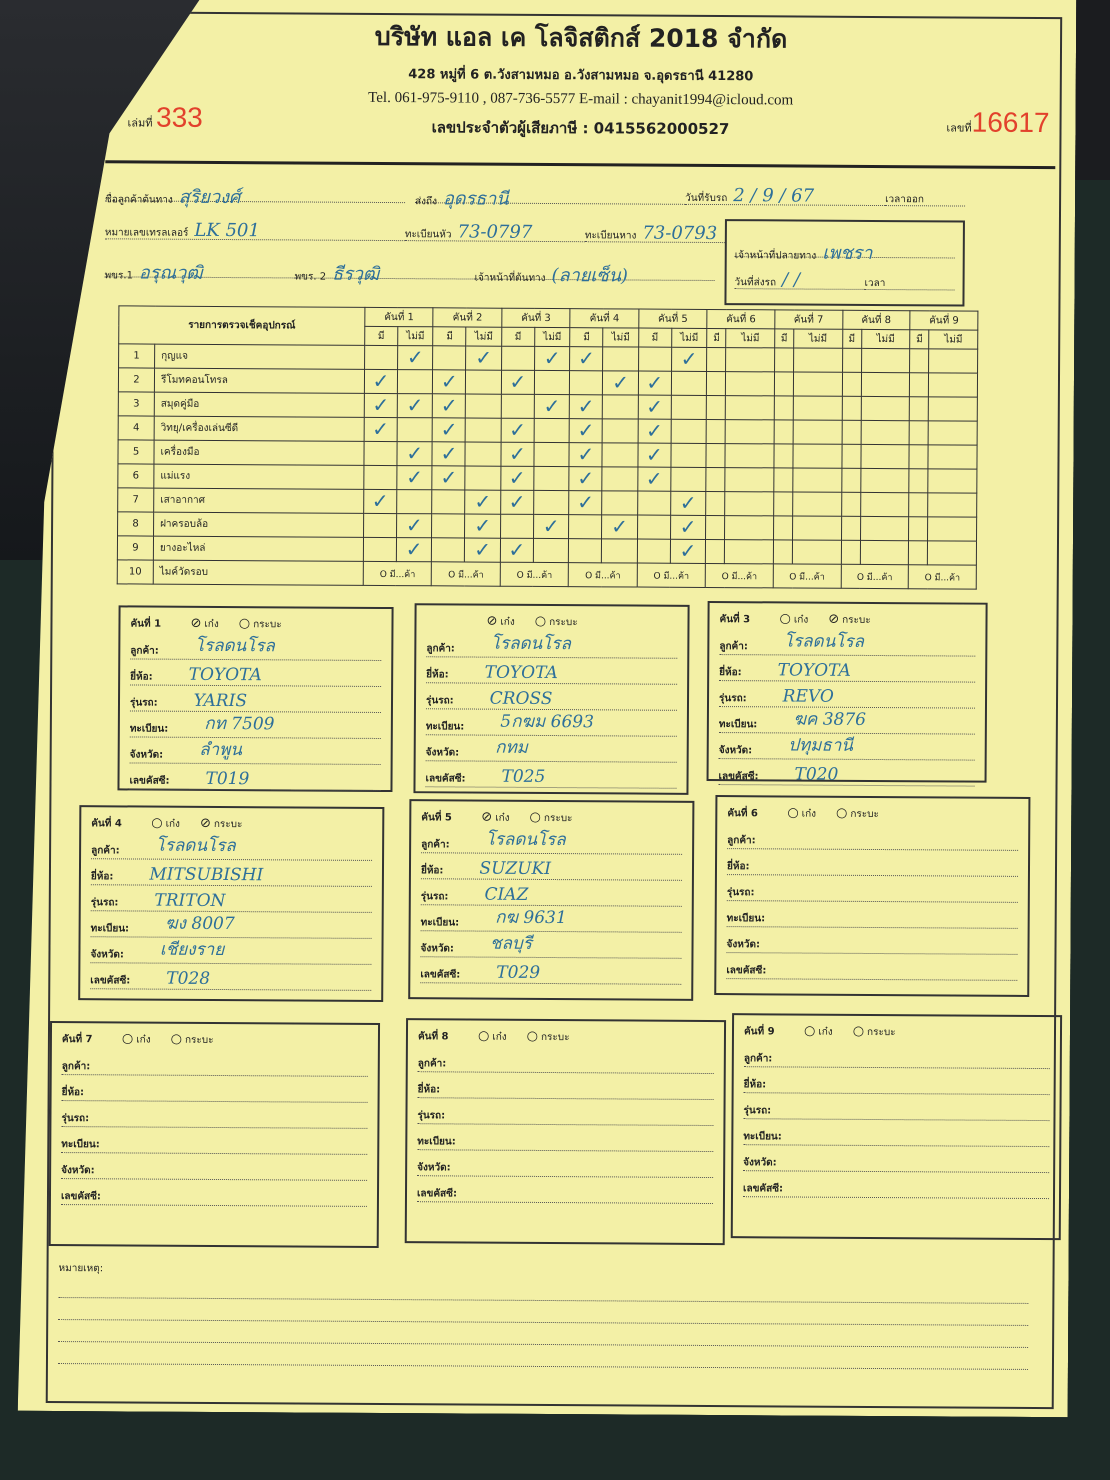 The height and width of the screenshot is (1480, 1110). What do you see at coordinates (495, 231) in the screenshot?
I see `field-head-plate: ทะเบียนหัว 73-0797` at bounding box center [495, 231].